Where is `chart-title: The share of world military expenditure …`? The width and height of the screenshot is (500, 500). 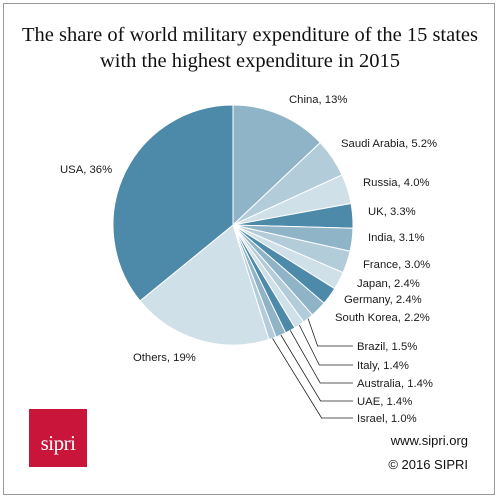 chart-title: The share of world military expenditure … is located at coordinates (250, 48).